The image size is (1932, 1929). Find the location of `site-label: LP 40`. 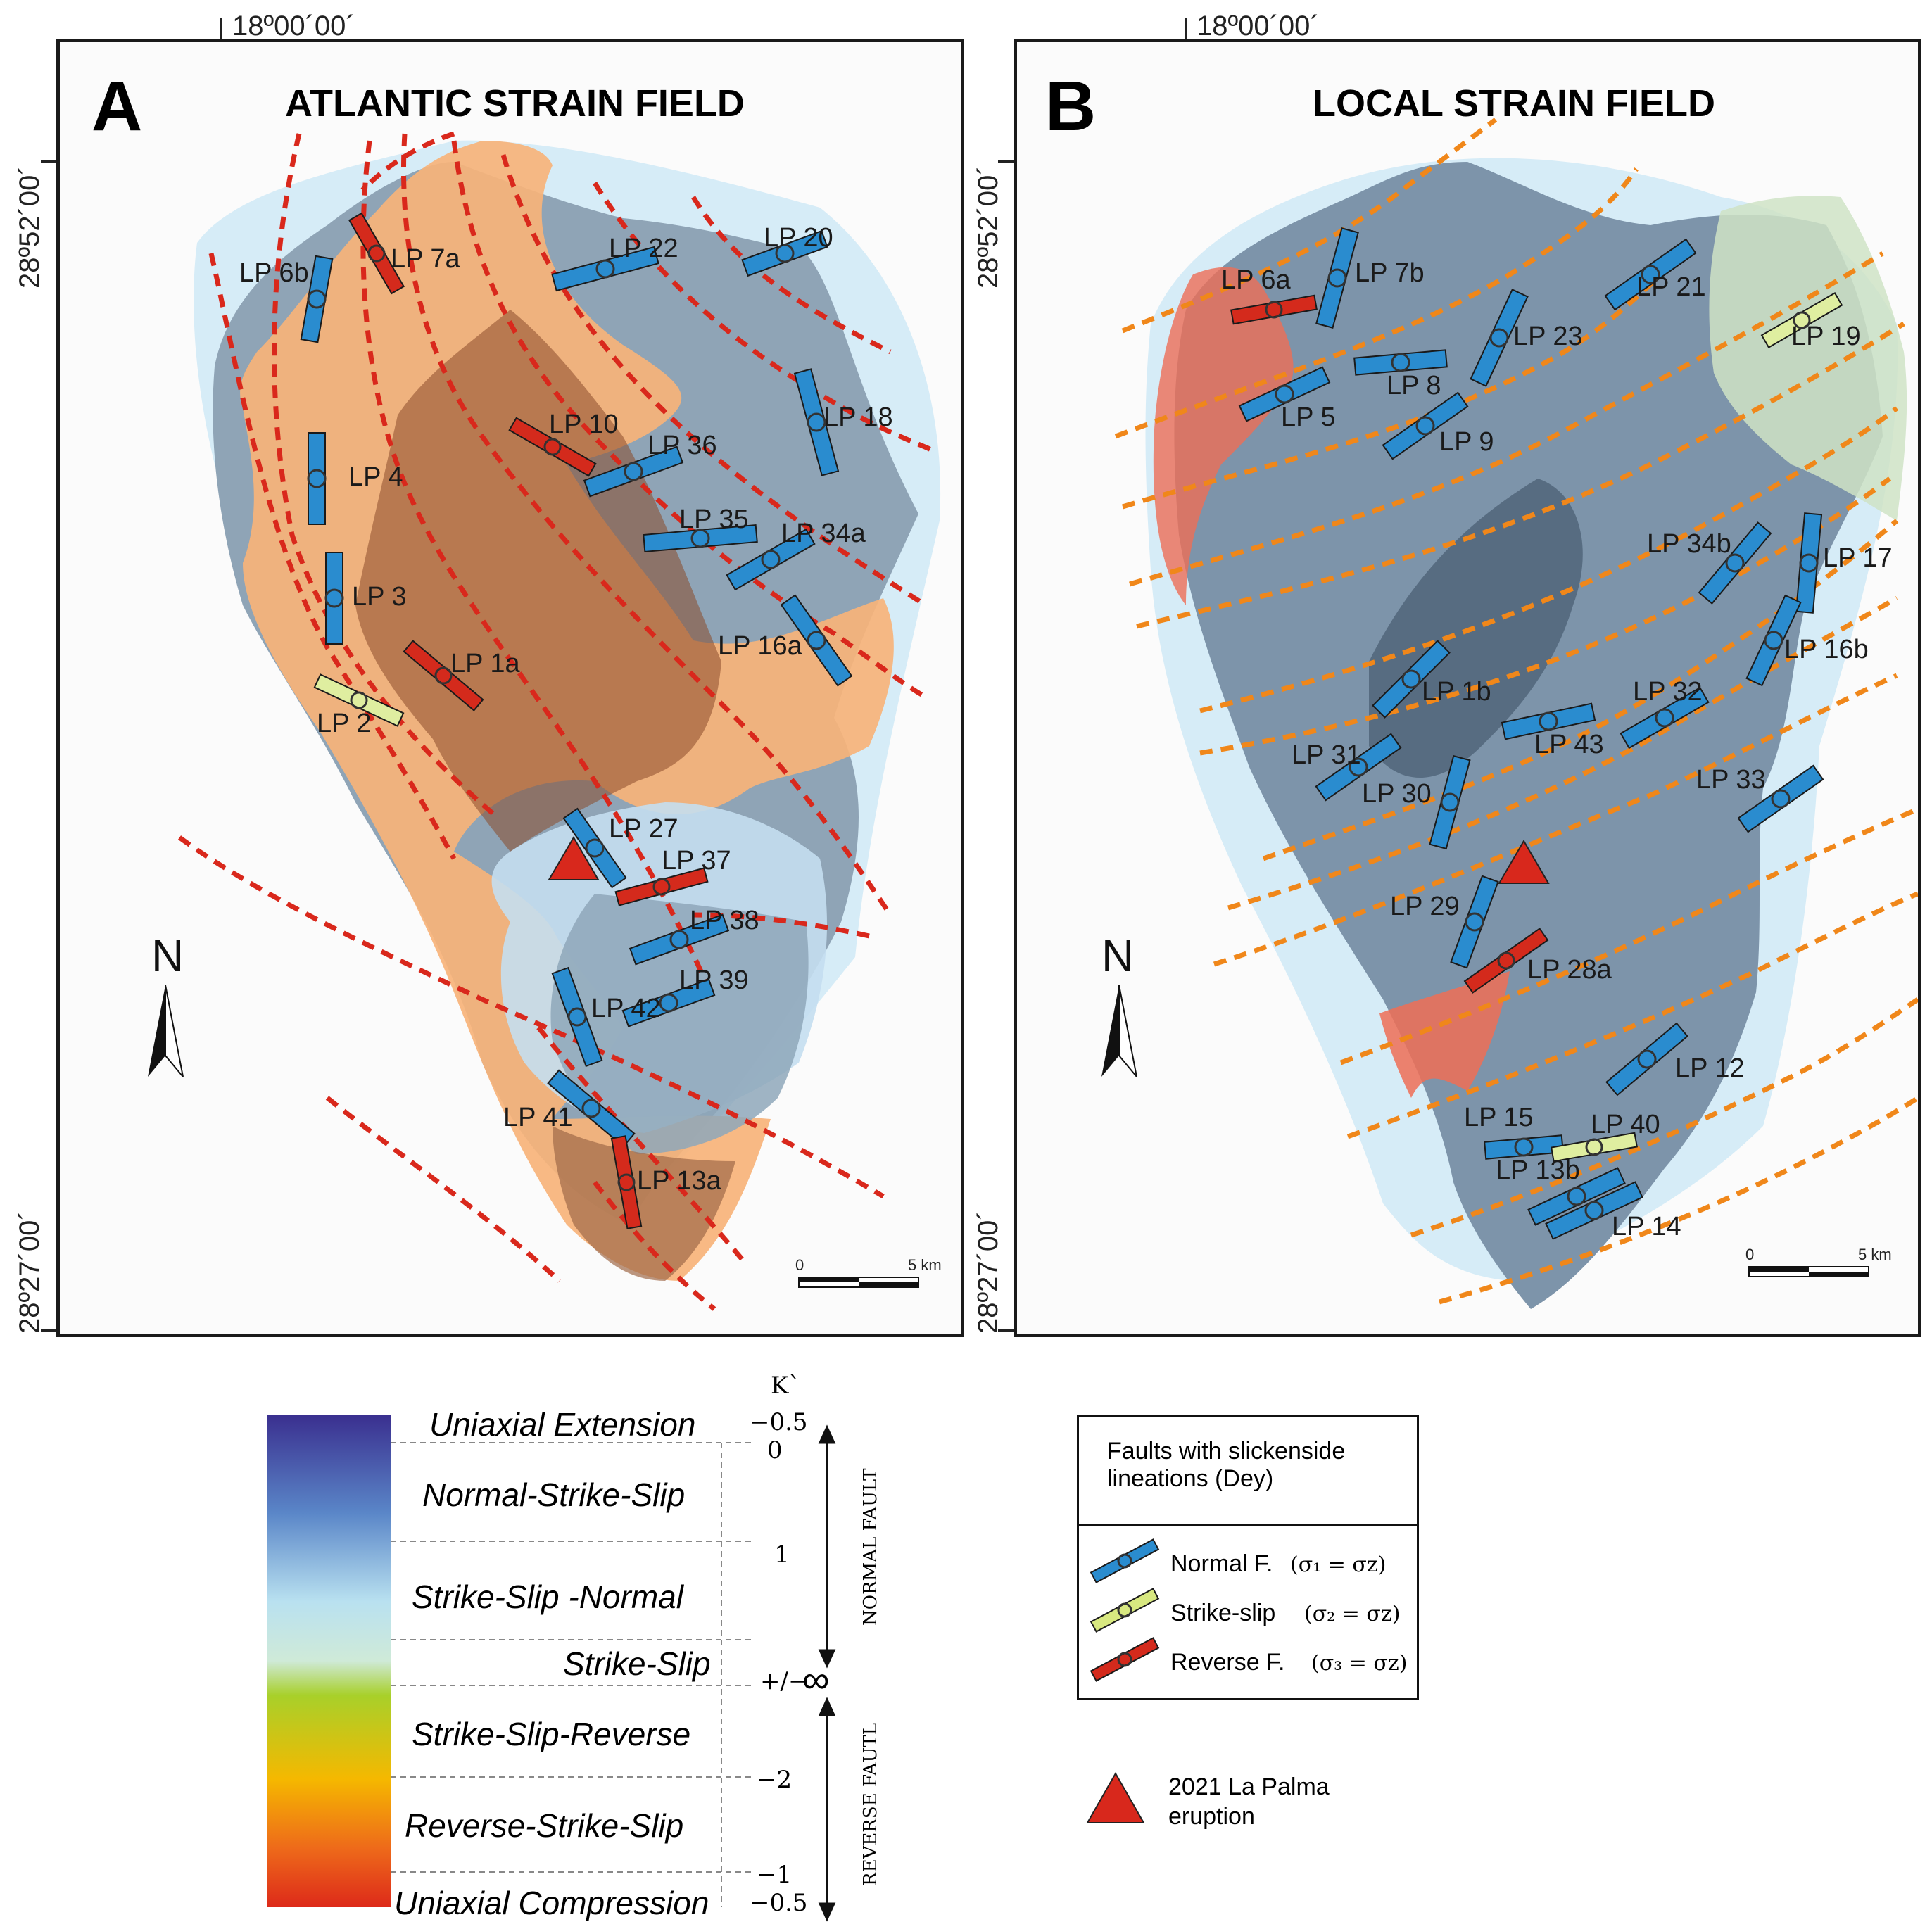

site-label: LP 40 is located at coordinates (1625, 1124).